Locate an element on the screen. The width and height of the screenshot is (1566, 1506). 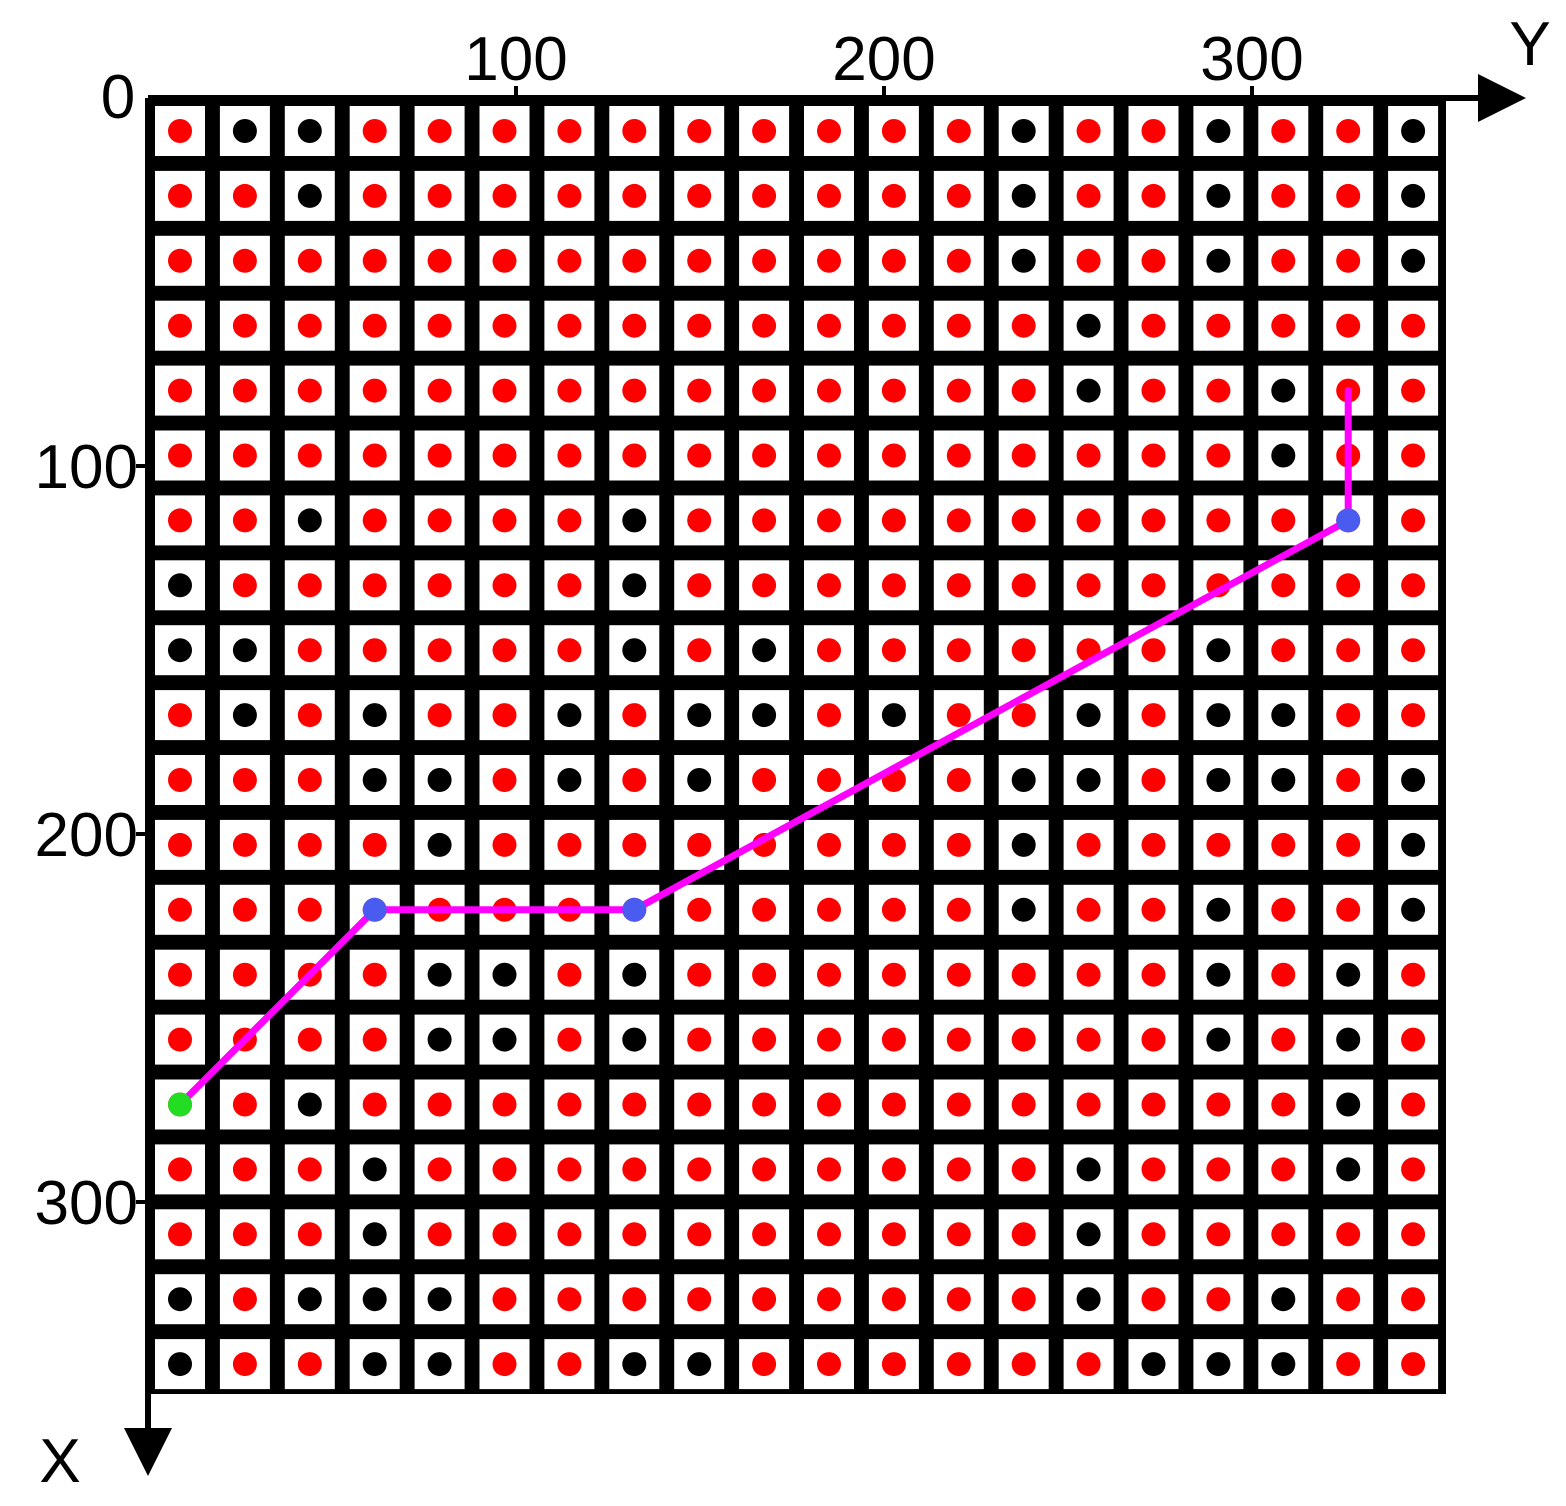
waypoint is located at coordinates (374, 909).